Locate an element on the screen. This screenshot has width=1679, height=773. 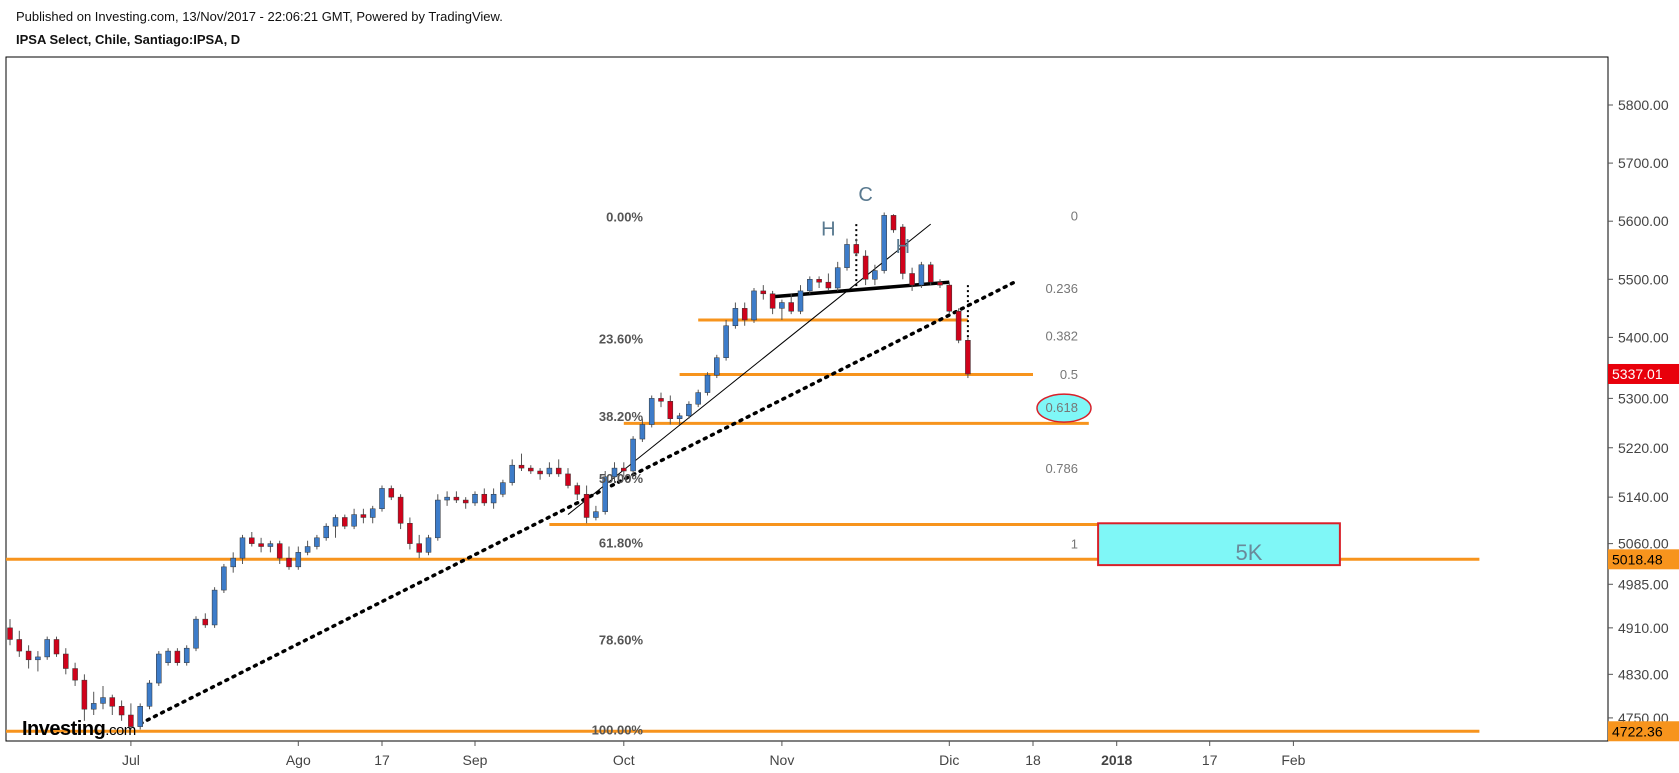
price-tag-label: 5337.01 is located at coordinates (1637, 374).